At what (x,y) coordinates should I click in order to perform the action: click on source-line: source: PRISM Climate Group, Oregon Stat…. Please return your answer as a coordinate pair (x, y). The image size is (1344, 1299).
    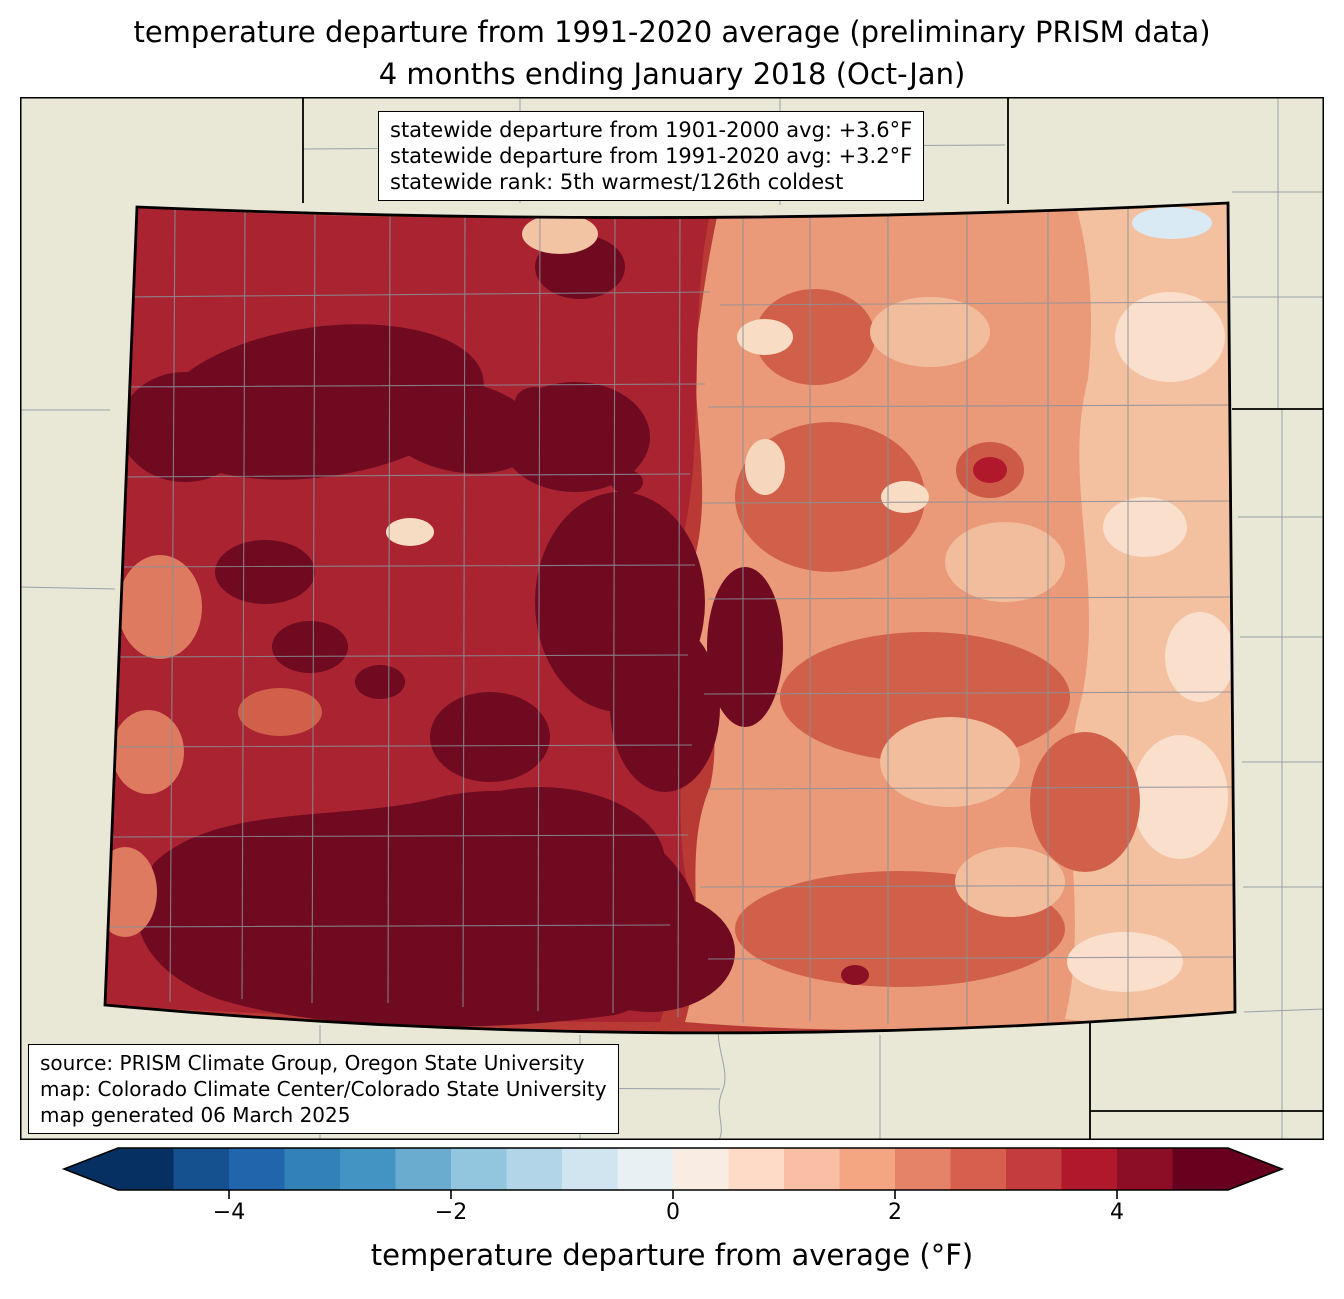
    Looking at the image, I should click on (312, 1063).